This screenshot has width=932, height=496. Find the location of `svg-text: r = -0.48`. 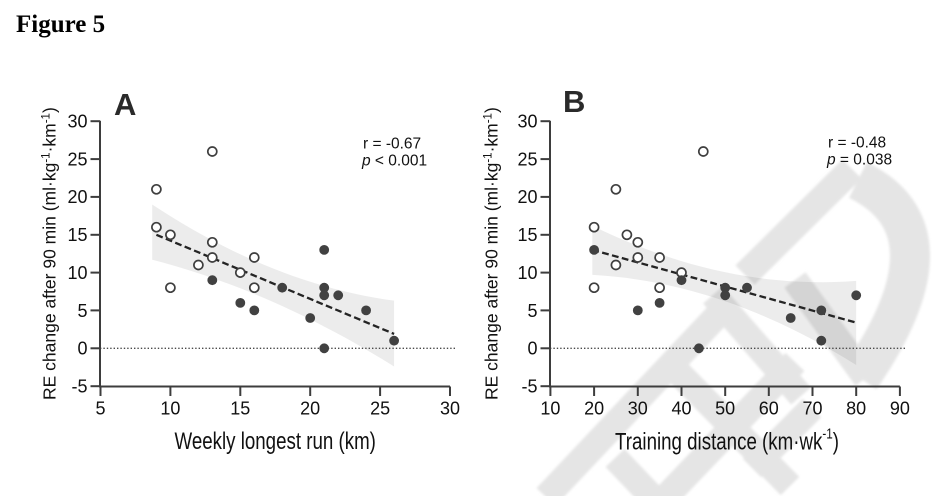

svg-text: r = -0.48 is located at coordinates (857, 143).